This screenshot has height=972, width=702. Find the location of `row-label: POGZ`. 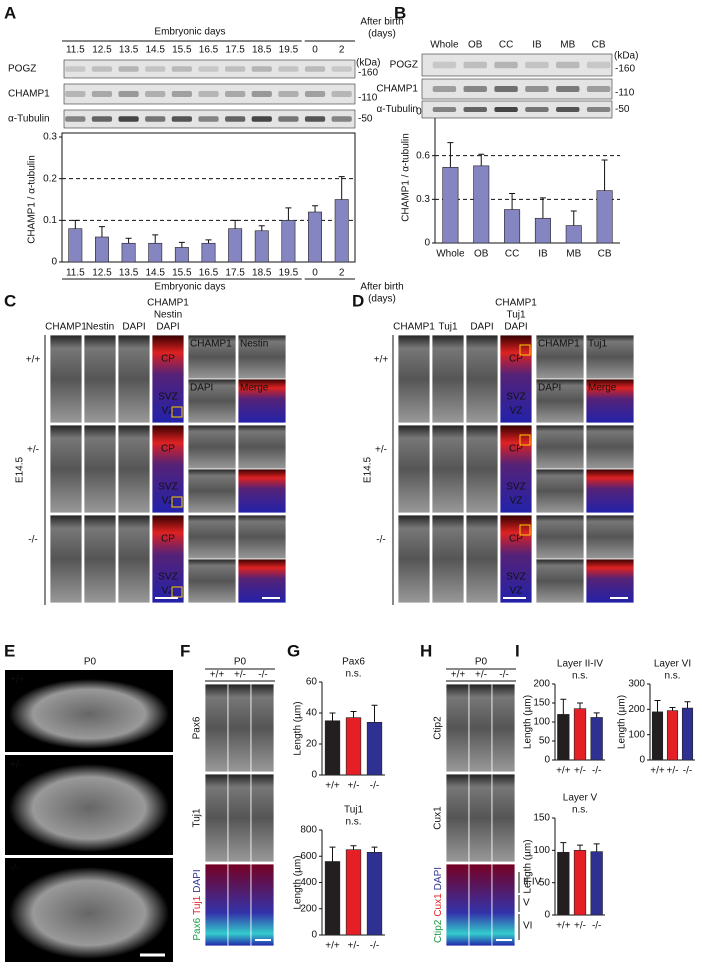

row-label: POGZ is located at coordinates (404, 65).